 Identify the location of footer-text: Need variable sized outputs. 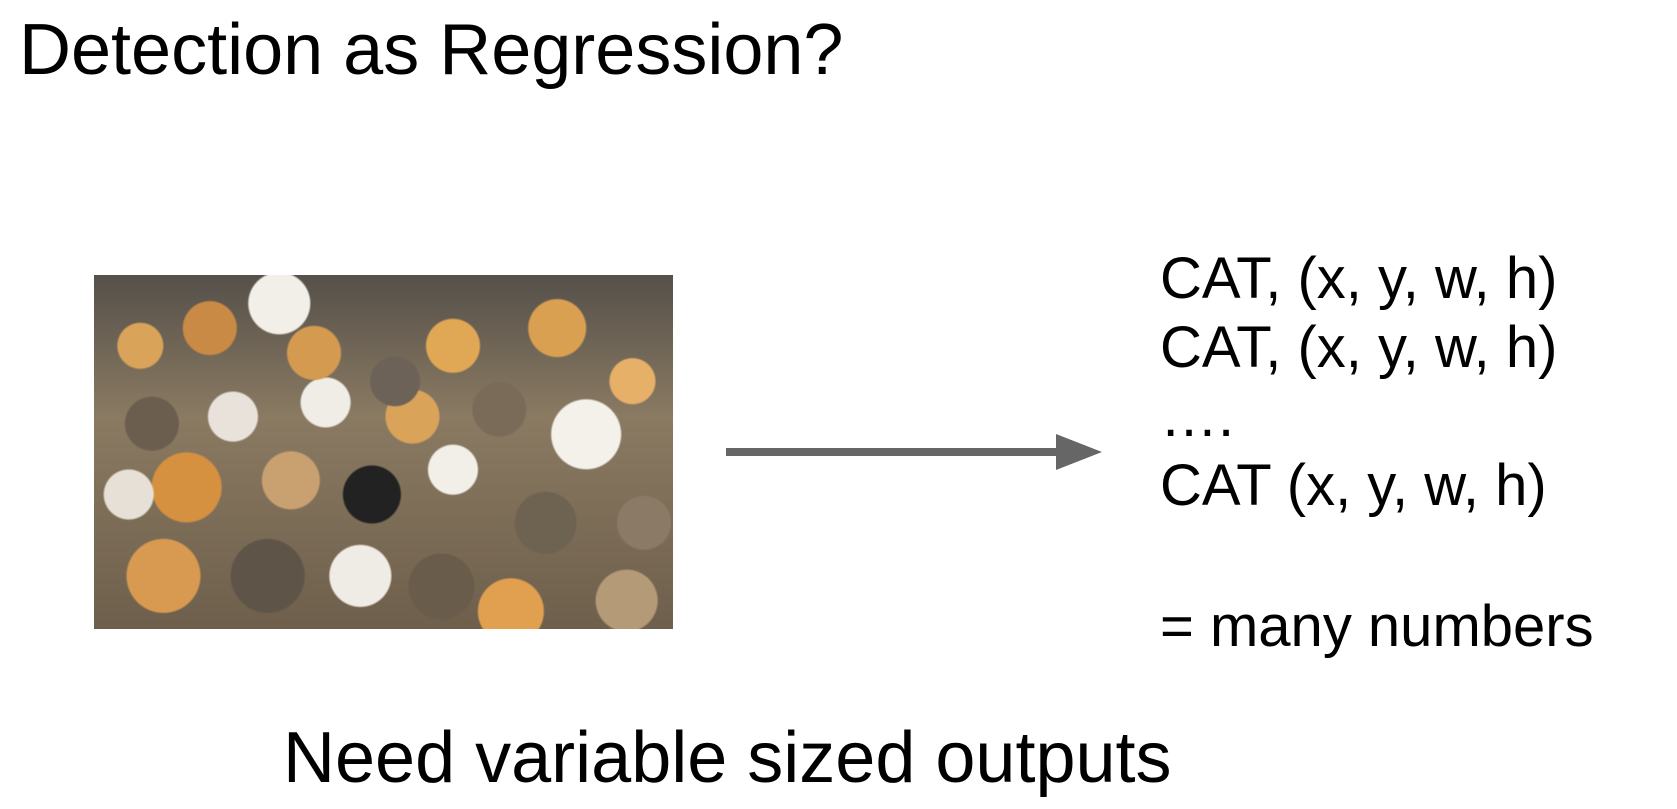
(727, 758).